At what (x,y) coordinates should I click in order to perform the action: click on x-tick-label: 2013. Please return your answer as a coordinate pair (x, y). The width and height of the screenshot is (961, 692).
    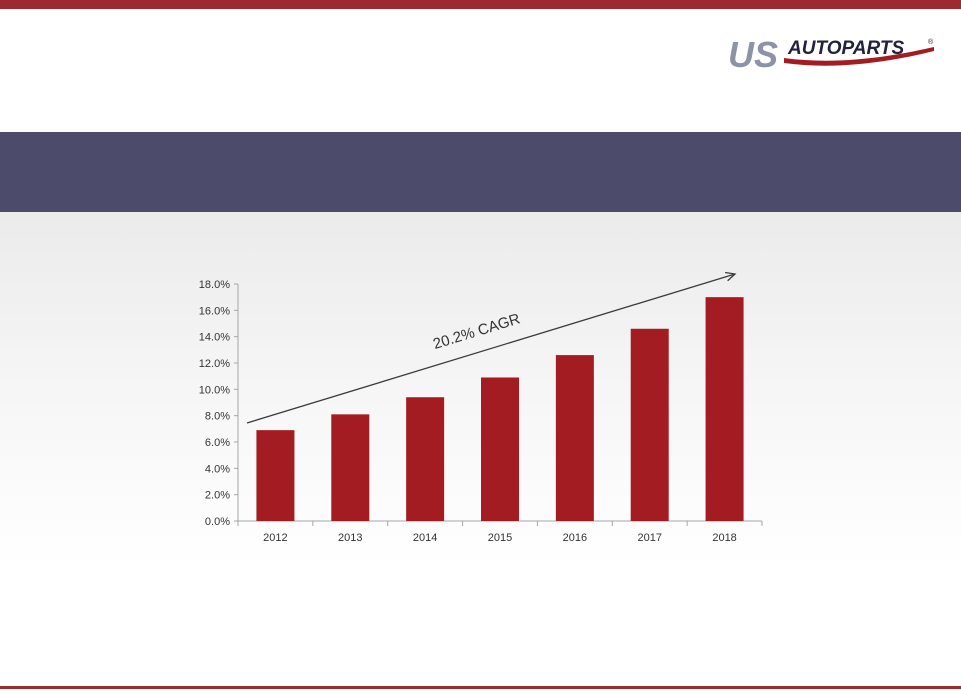
    Looking at the image, I should click on (350, 538).